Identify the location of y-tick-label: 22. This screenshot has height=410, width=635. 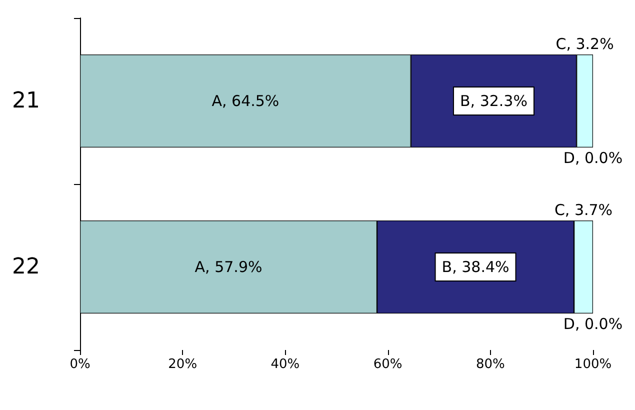
(26, 267).